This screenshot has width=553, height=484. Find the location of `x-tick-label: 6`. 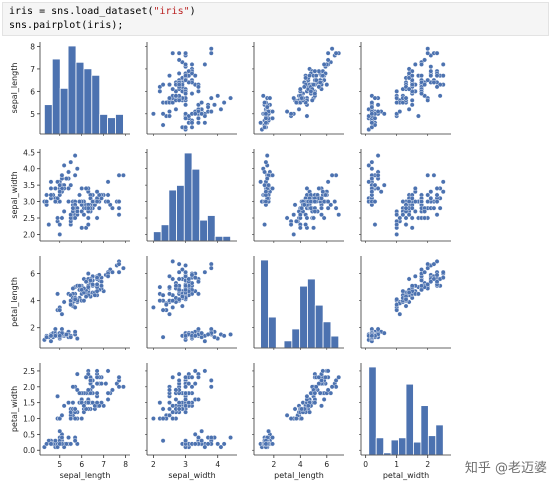

x-tick-label: 6 is located at coordinates (81, 464).